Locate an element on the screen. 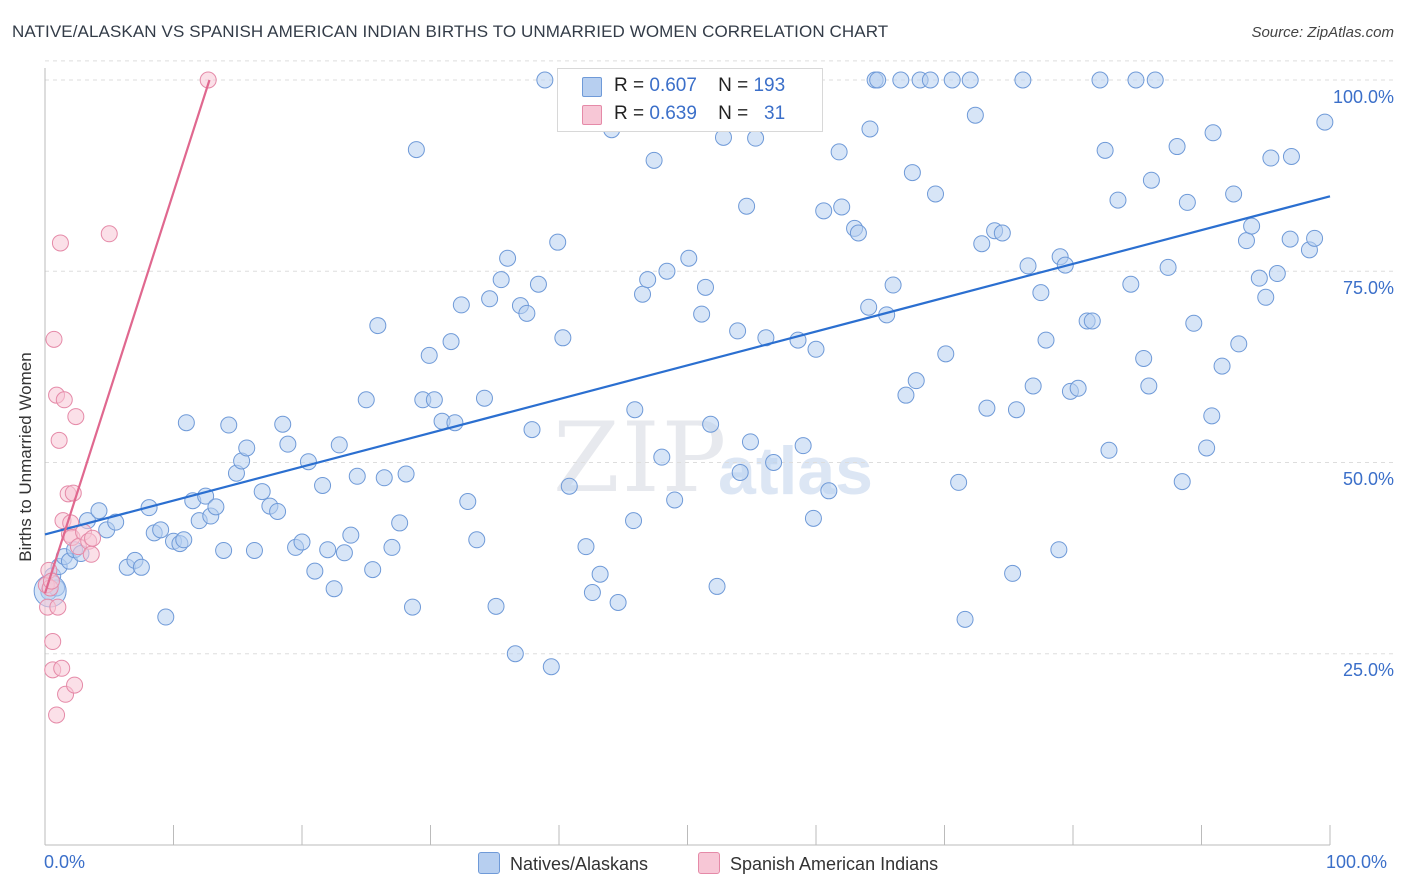 The width and height of the screenshot is (1406, 892). watermark-zip: ZIP is located at coordinates (641, 458).